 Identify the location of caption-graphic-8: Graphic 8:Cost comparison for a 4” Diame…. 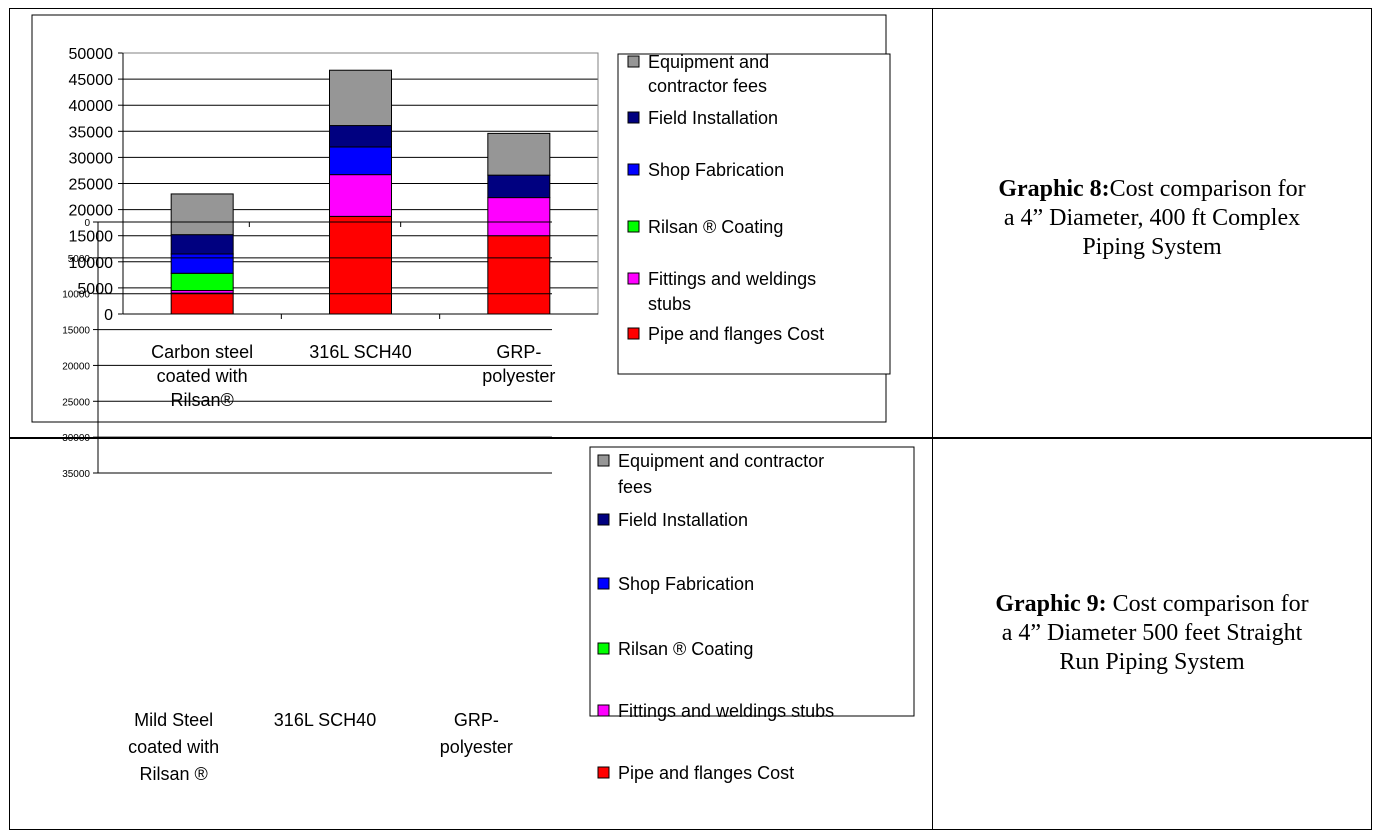
(1152, 218).